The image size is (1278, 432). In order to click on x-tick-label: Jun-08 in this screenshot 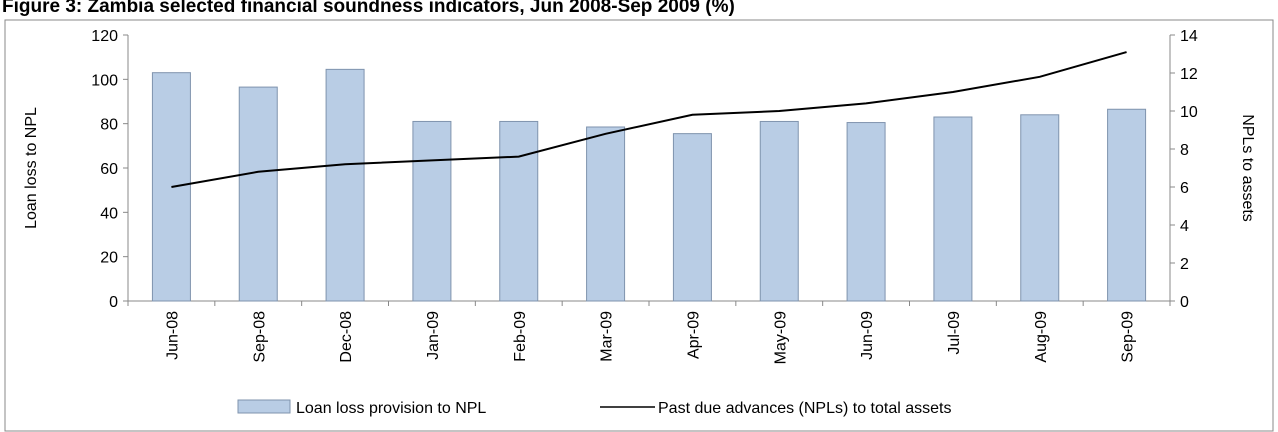, I will do `click(172, 335)`.